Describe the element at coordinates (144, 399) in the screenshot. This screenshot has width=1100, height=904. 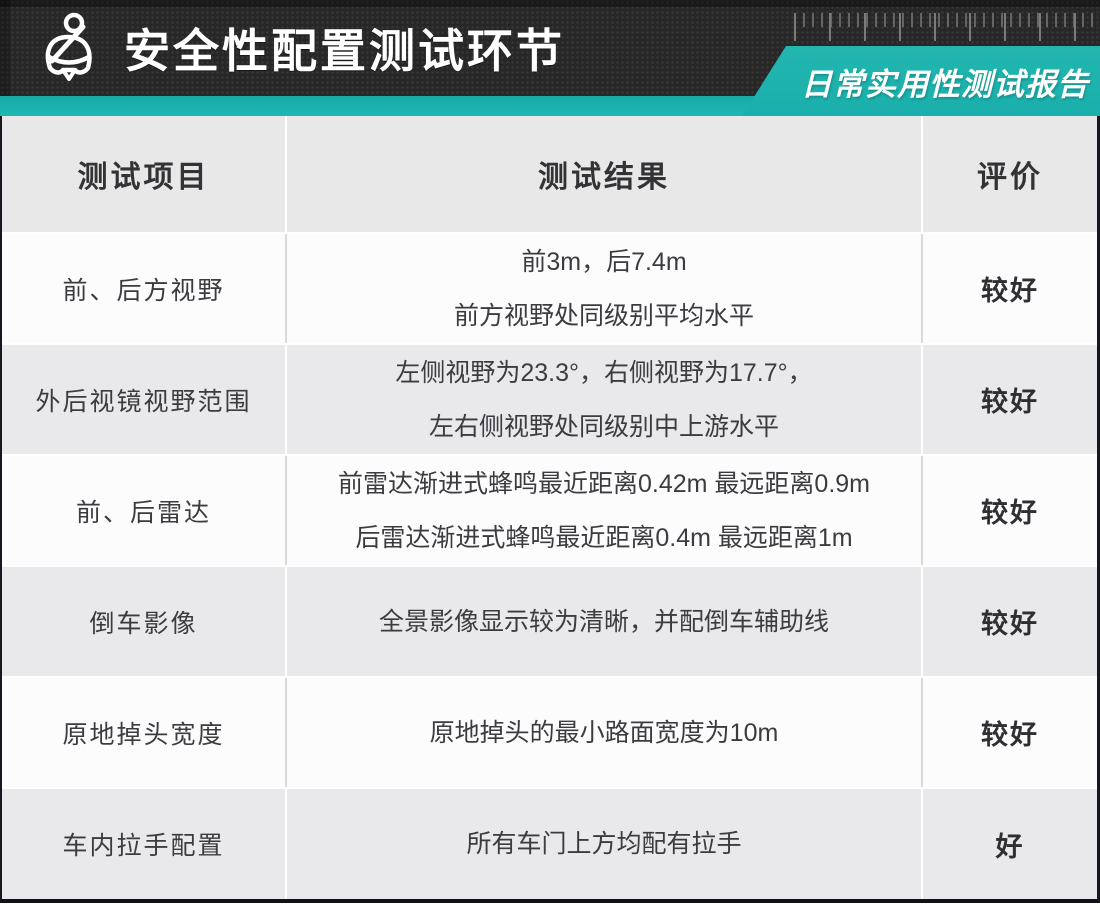
I see `test-item-cell: 外后视镜视野范围` at that location.